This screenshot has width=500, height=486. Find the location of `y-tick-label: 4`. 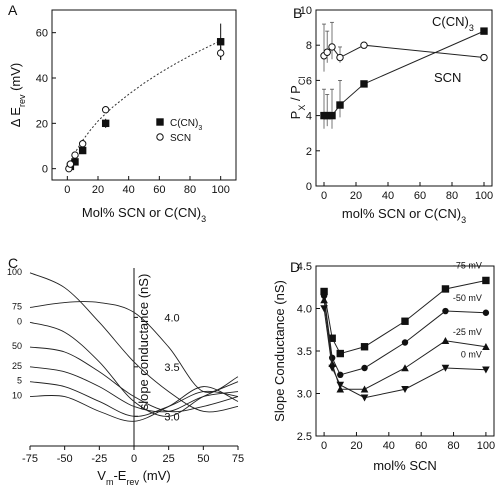

y-tick-label: 4 is located at coordinates (309, 117).